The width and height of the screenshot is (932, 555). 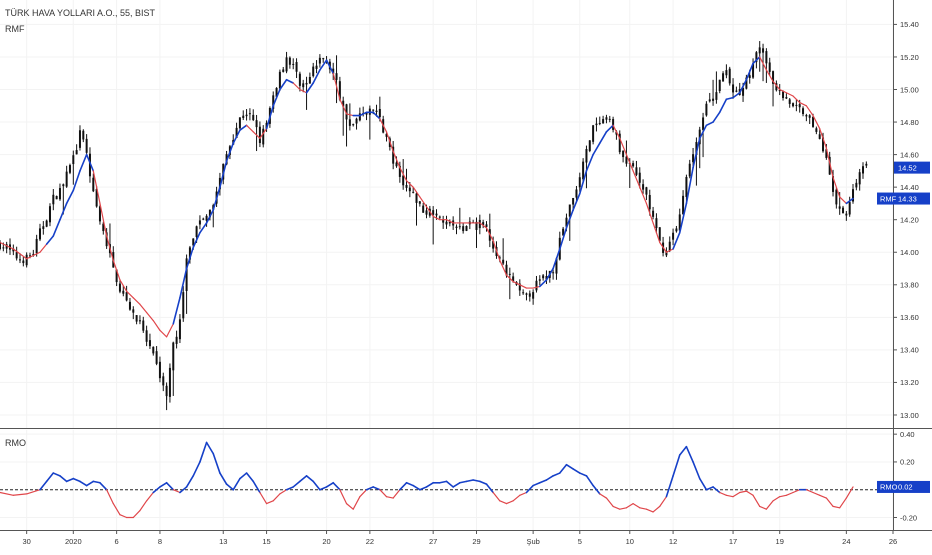 I want to click on y-tick-label: 13.00, so click(x=909, y=415).